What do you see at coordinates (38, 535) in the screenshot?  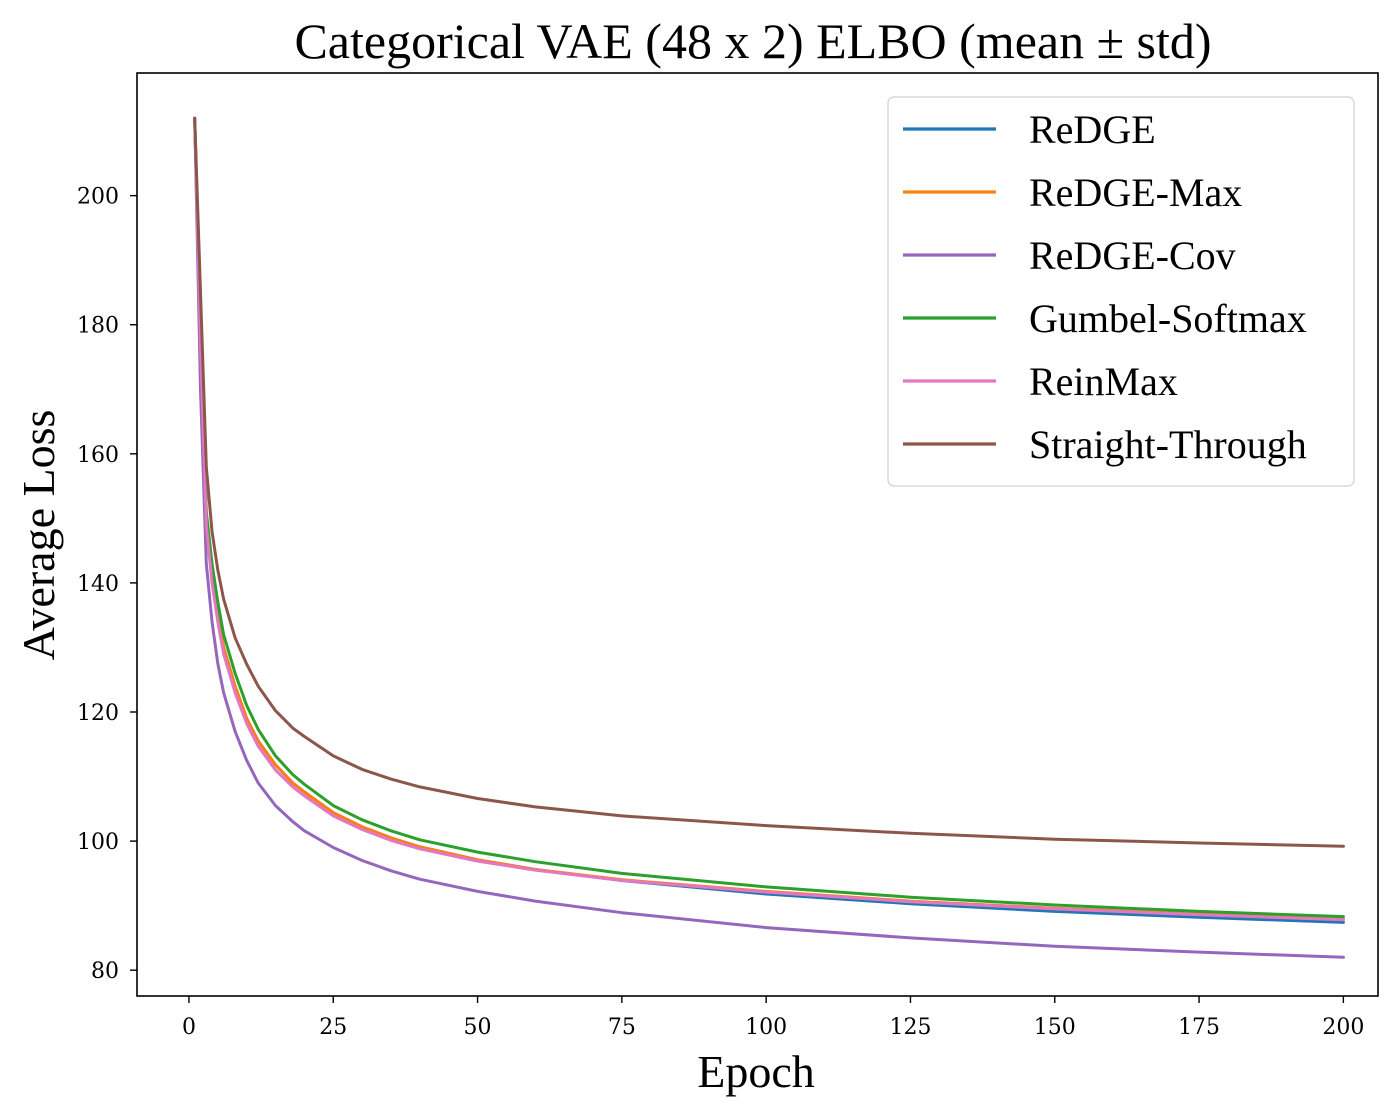 I see `y-axis-label: Average Loss` at bounding box center [38, 535].